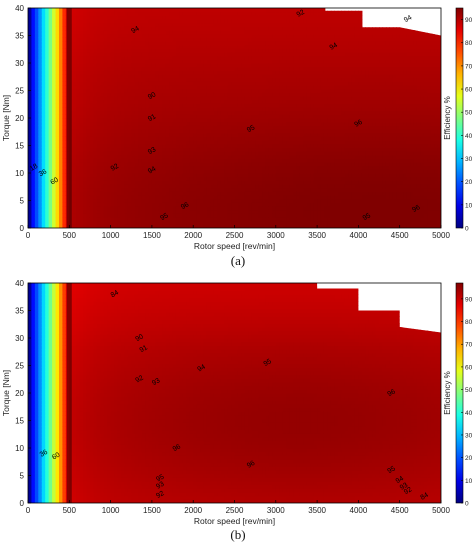  Describe the element at coordinates (69, 393) in the screenshot. I see `contour-band` at that location.